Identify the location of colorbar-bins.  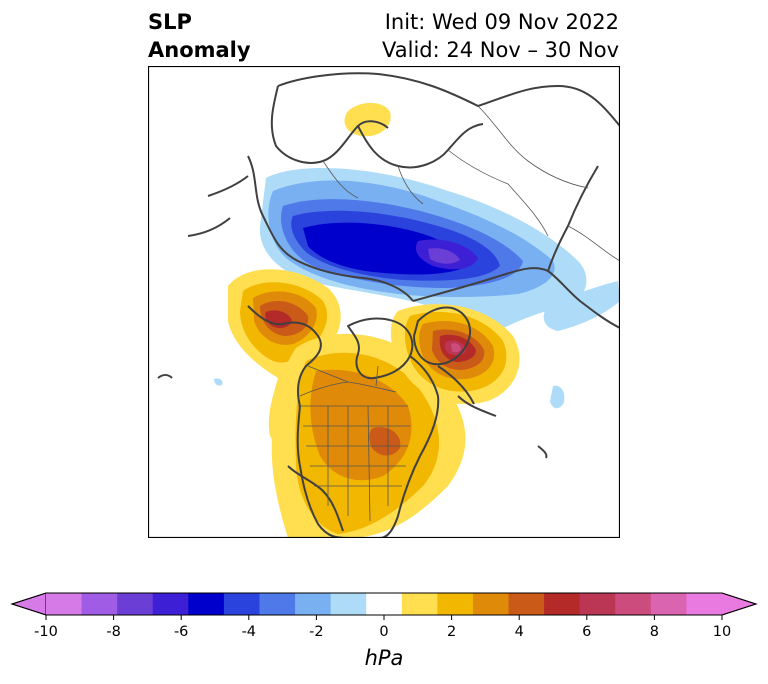
(384, 606).